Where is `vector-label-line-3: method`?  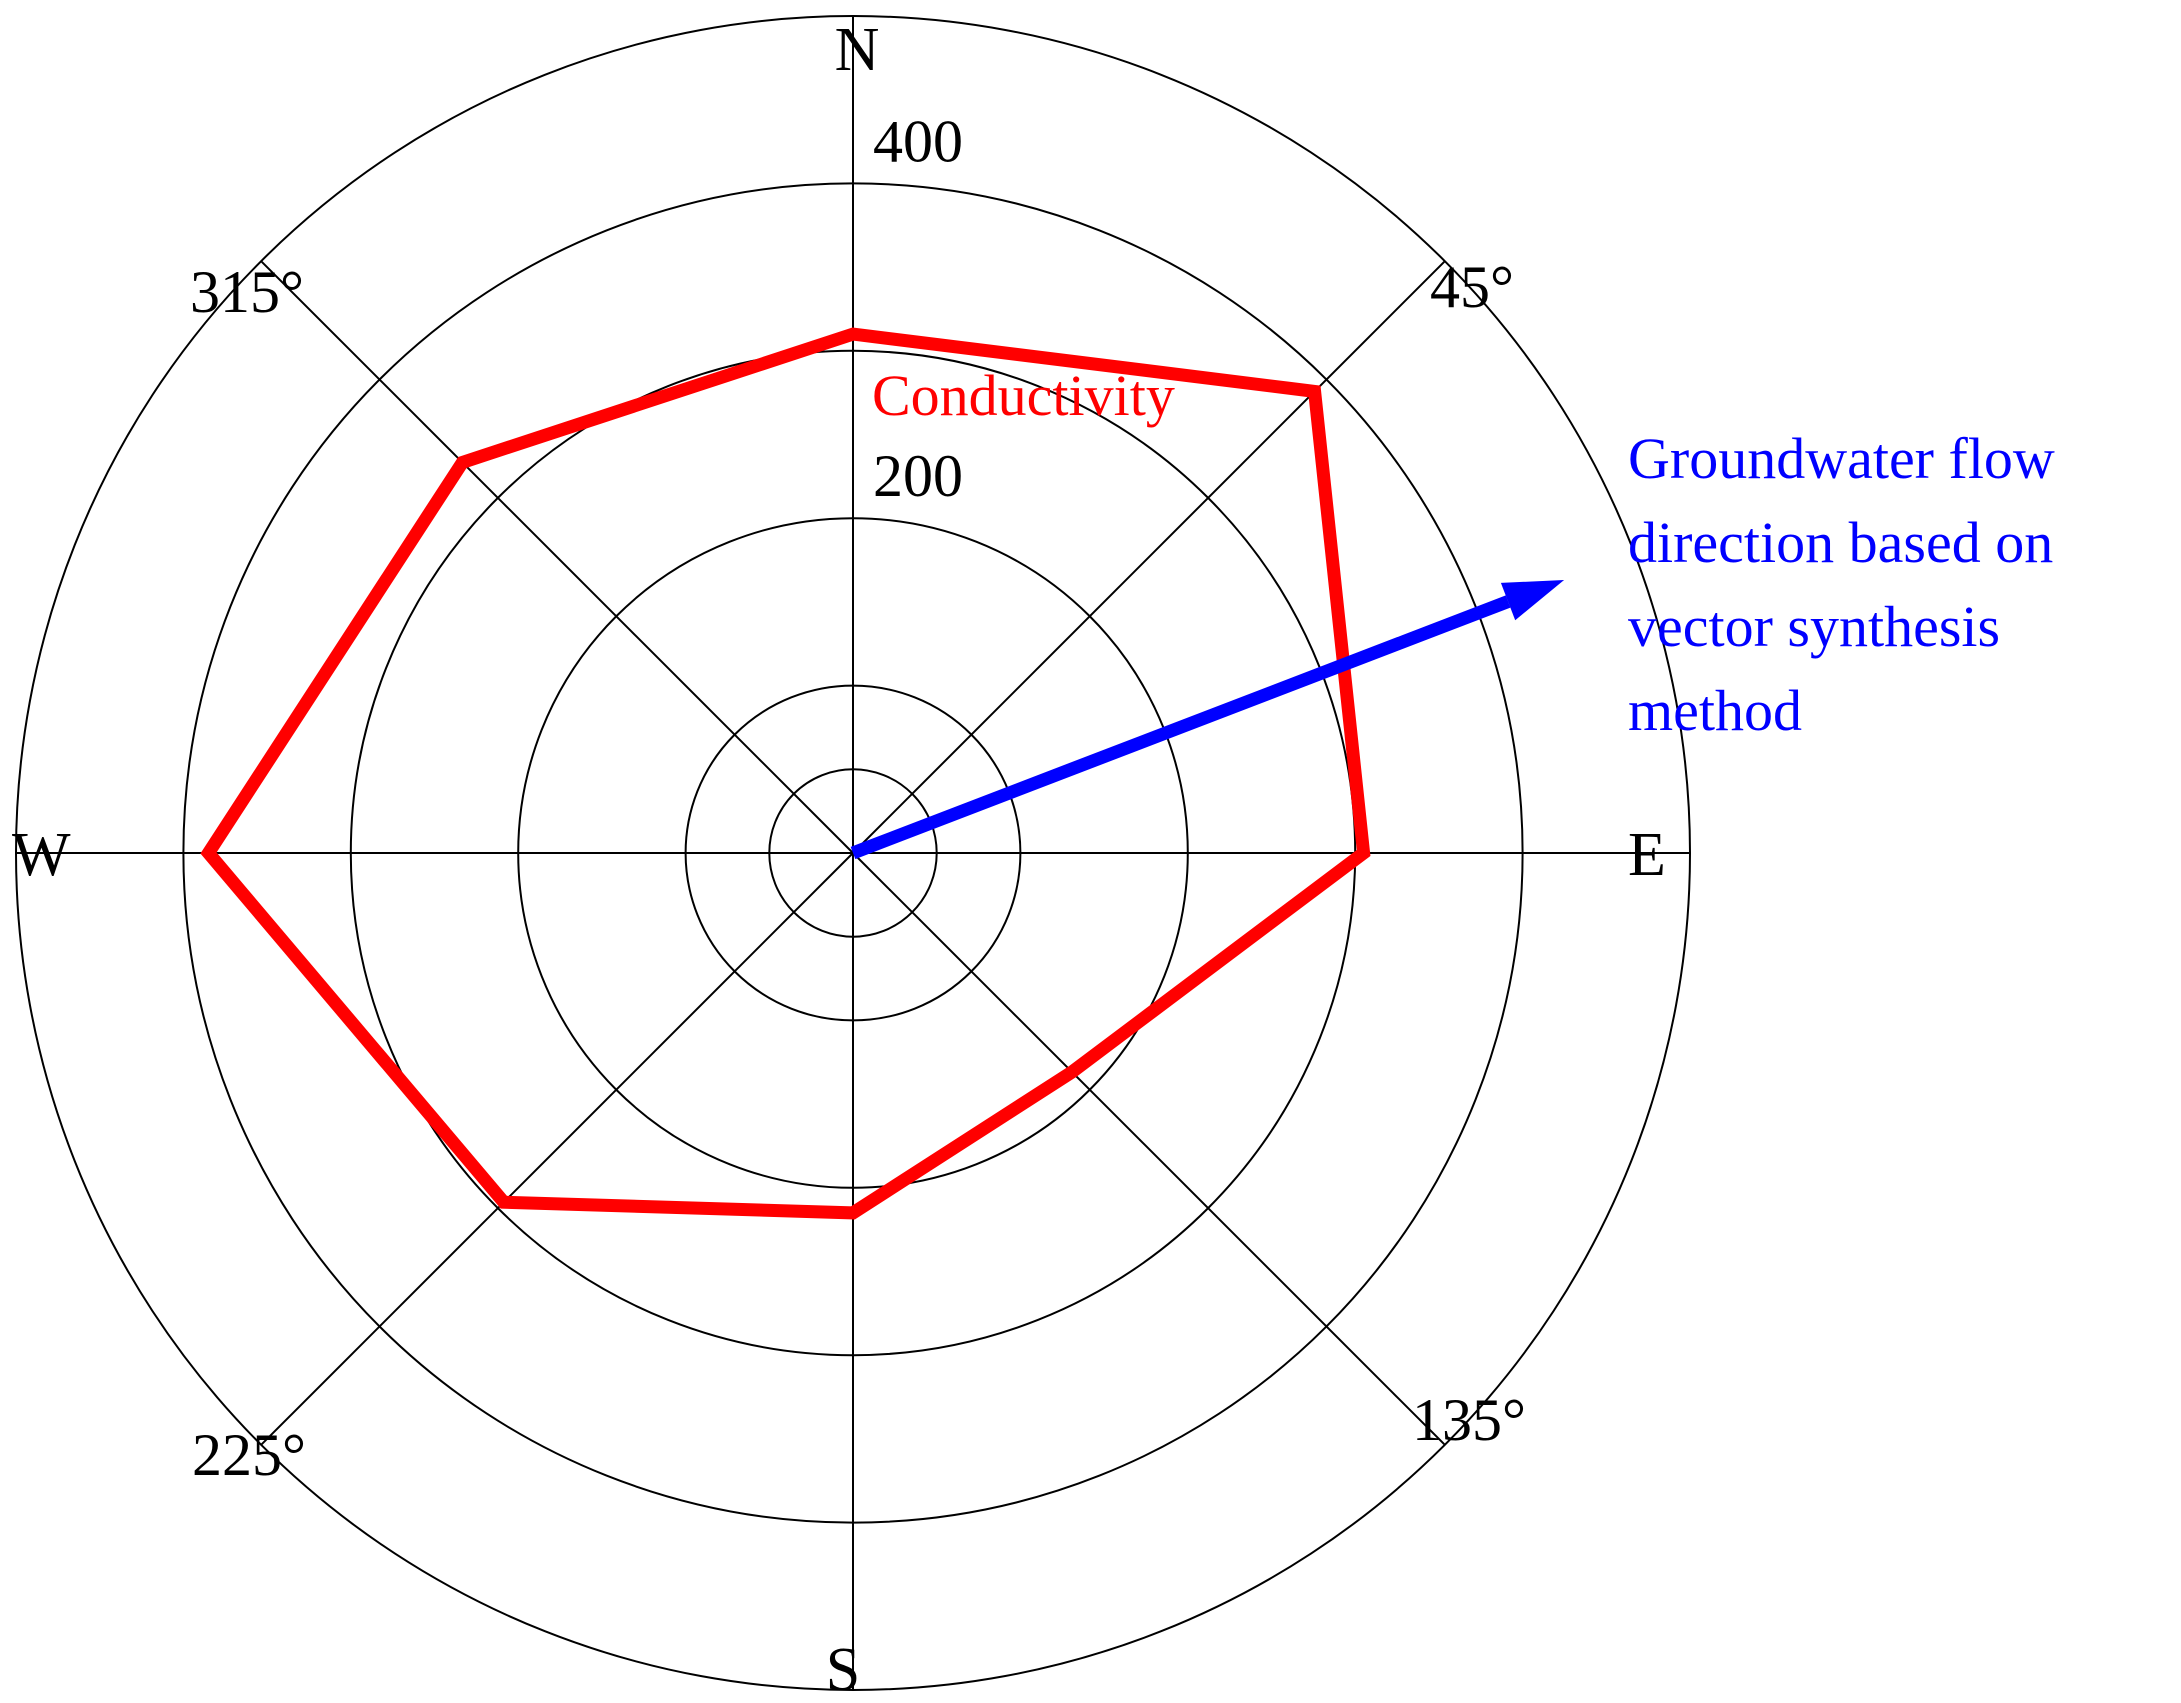
vector-label-line-3: method is located at coordinates (1715, 710).